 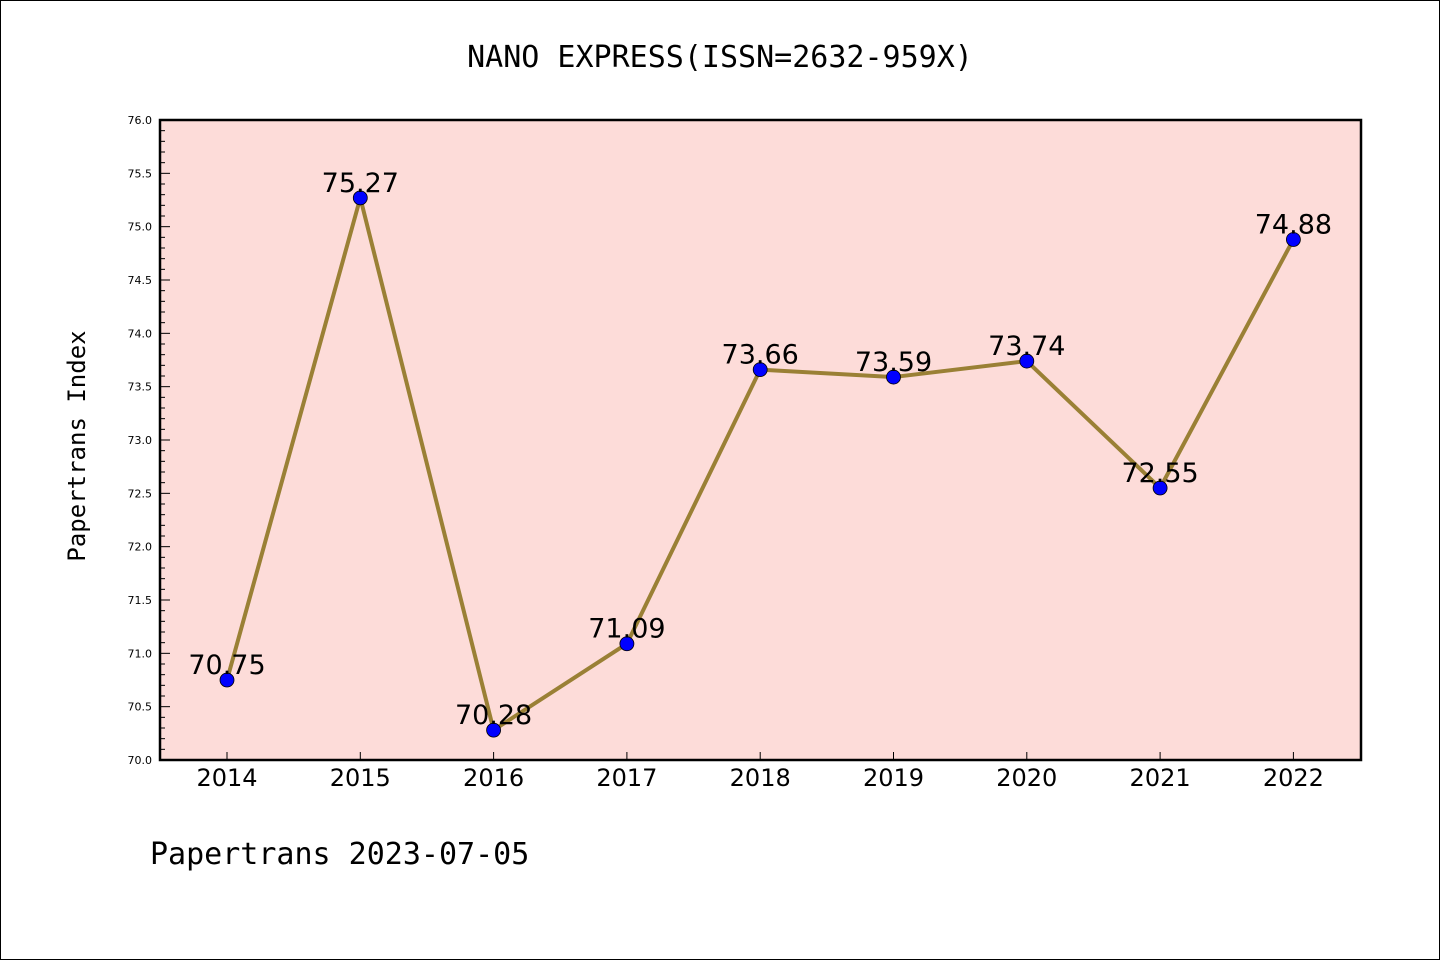 I want to click on data-label: 74.88, so click(x=1293, y=224).